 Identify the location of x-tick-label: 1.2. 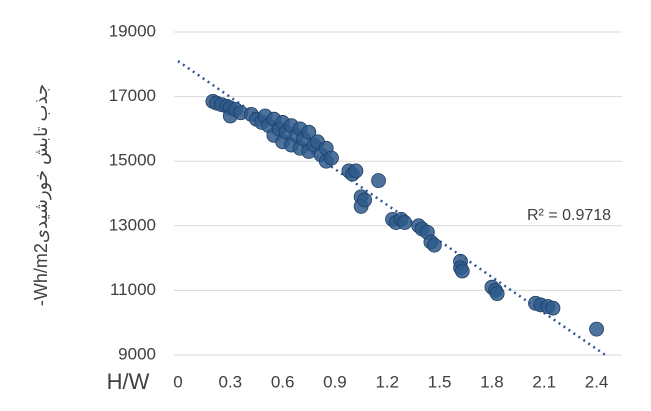
(387, 381).